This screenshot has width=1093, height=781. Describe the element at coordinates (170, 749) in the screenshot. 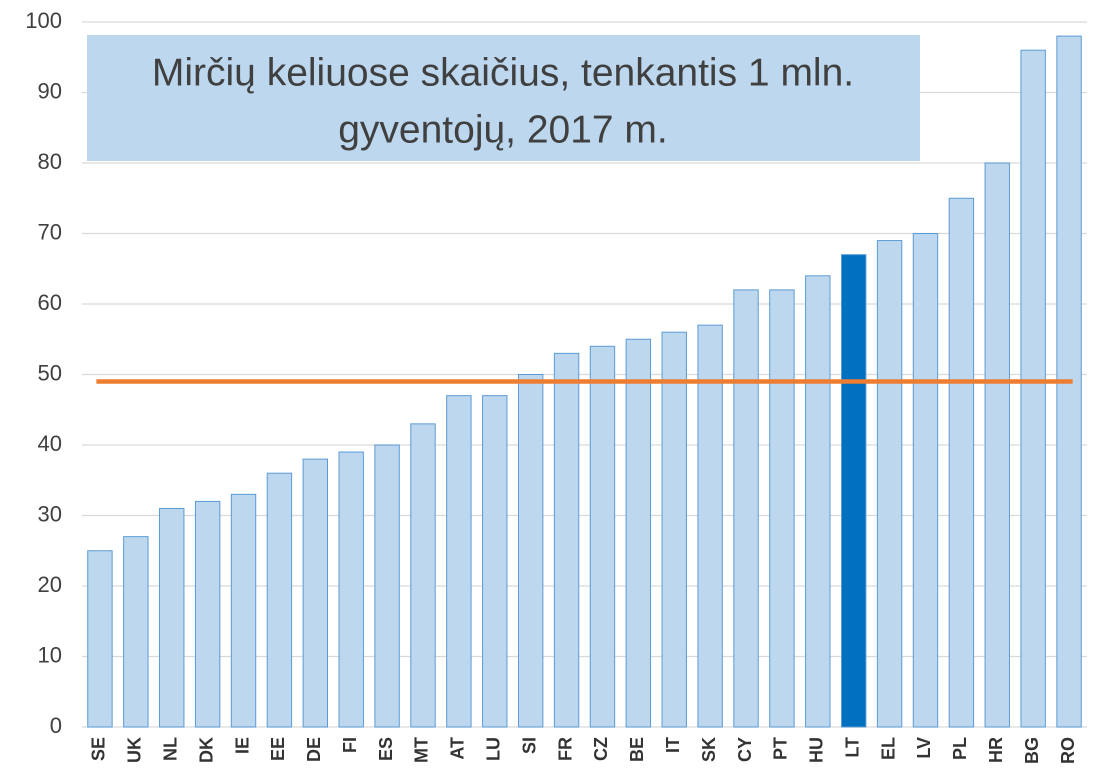

I see `x-tick-label: NL` at that location.